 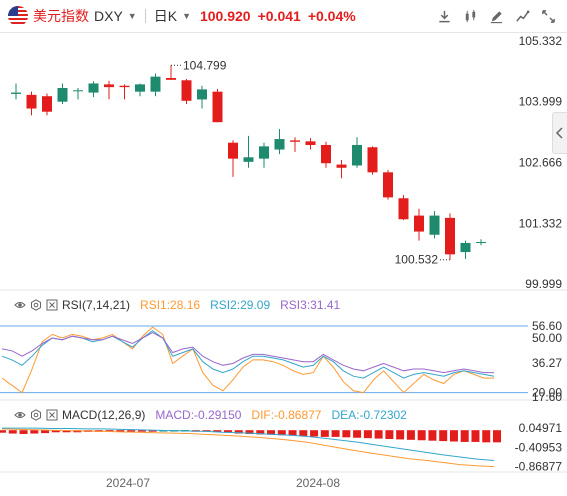 What do you see at coordinates (541, 162) in the screenshot?
I see `y-tick-label: 102.666` at bounding box center [541, 162].